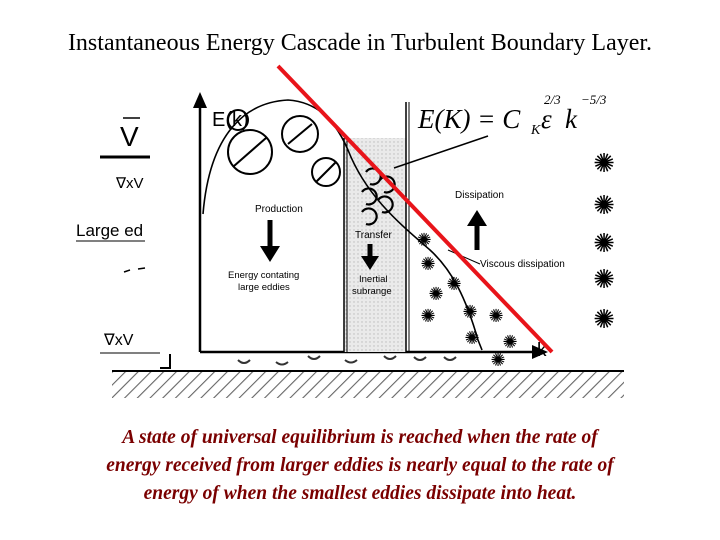 The height and width of the screenshot is (540, 720). Describe the element at coordinates (552, 99) in the screenshot. I see `equation-eps-exponent: 2/3` at that location.